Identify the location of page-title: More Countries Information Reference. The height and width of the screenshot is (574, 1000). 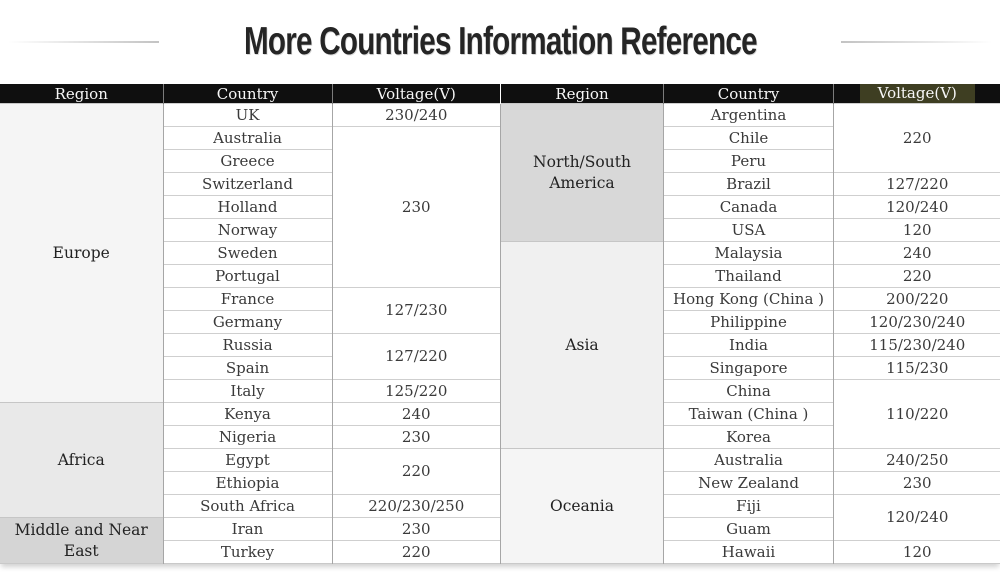
(500, 41).